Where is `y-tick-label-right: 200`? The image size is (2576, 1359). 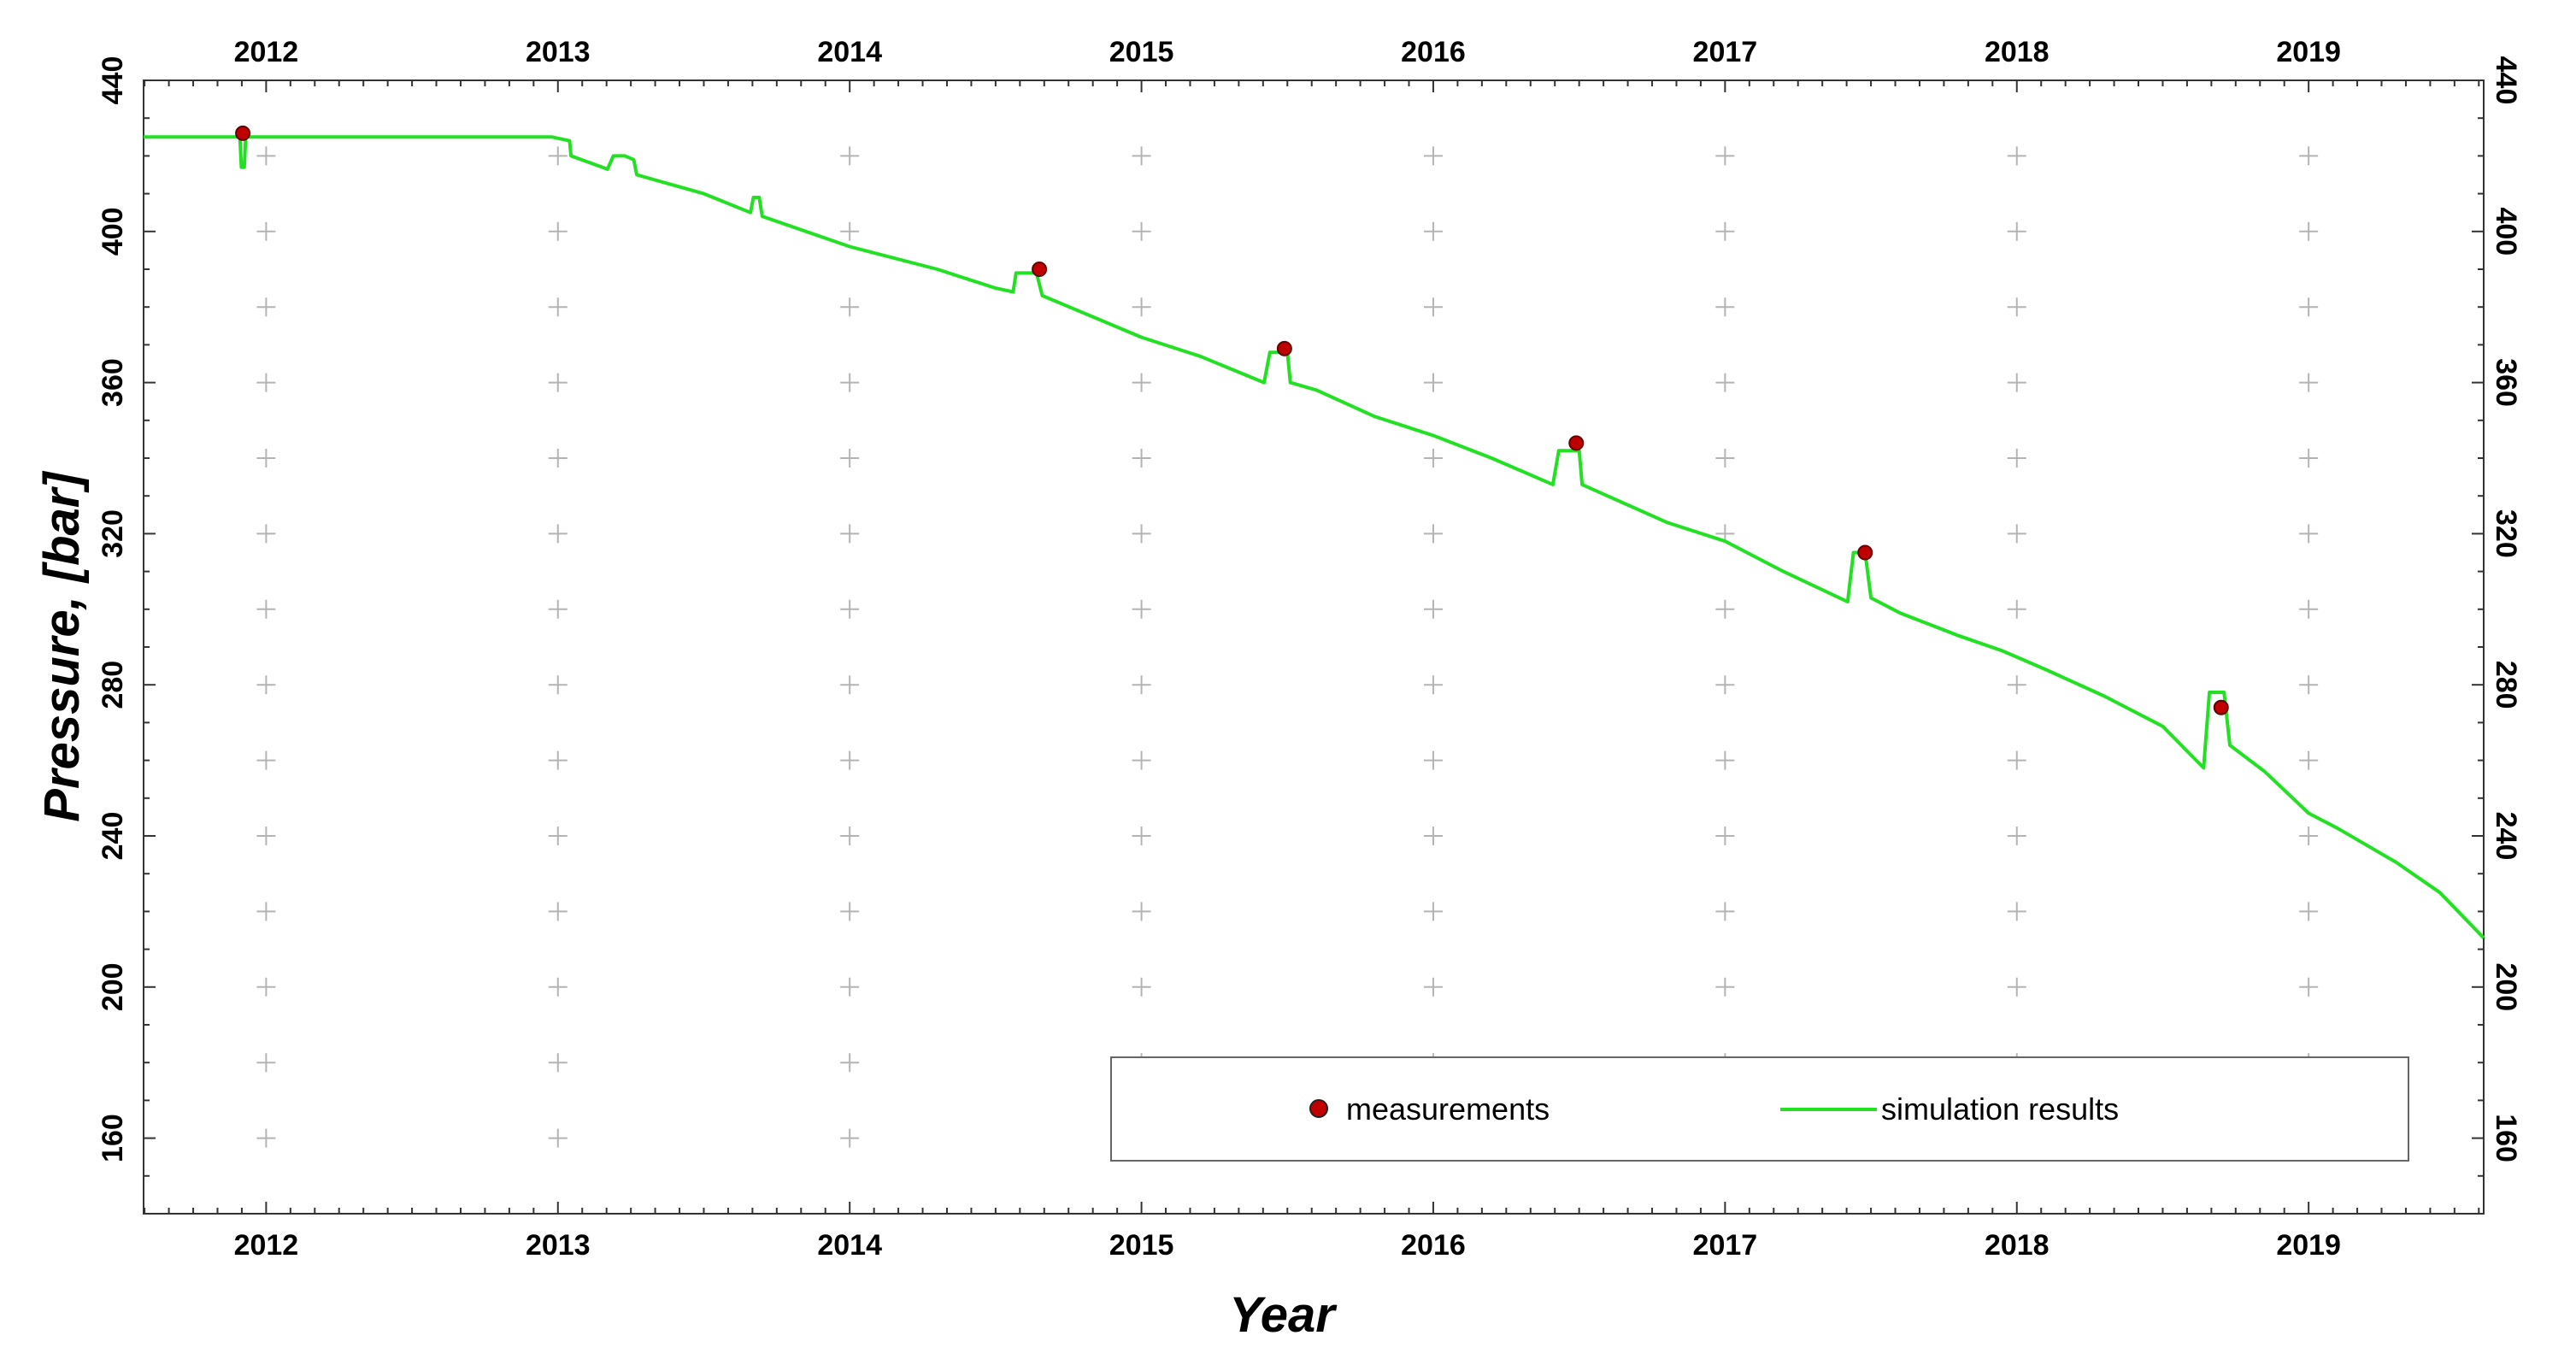
y-tick-label-right: 200 is located at coordinates (2506, 986).